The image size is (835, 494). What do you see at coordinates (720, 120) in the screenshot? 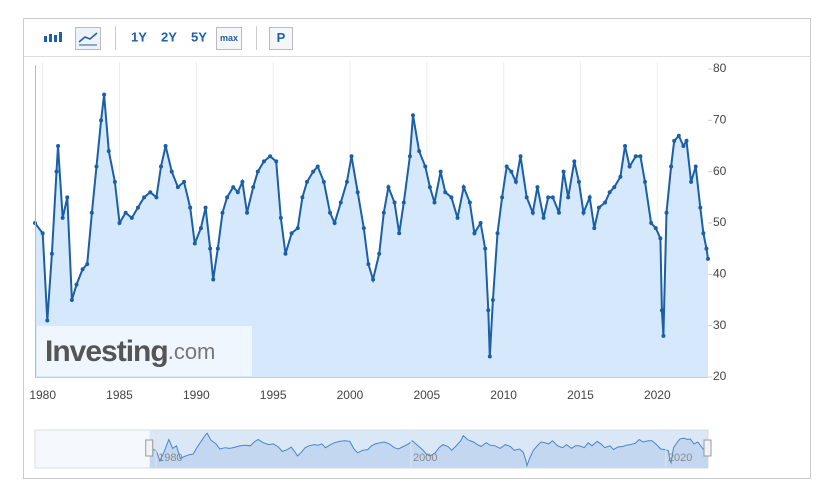
I see `y-tick-label: 70` at bounding box center [720, 120].